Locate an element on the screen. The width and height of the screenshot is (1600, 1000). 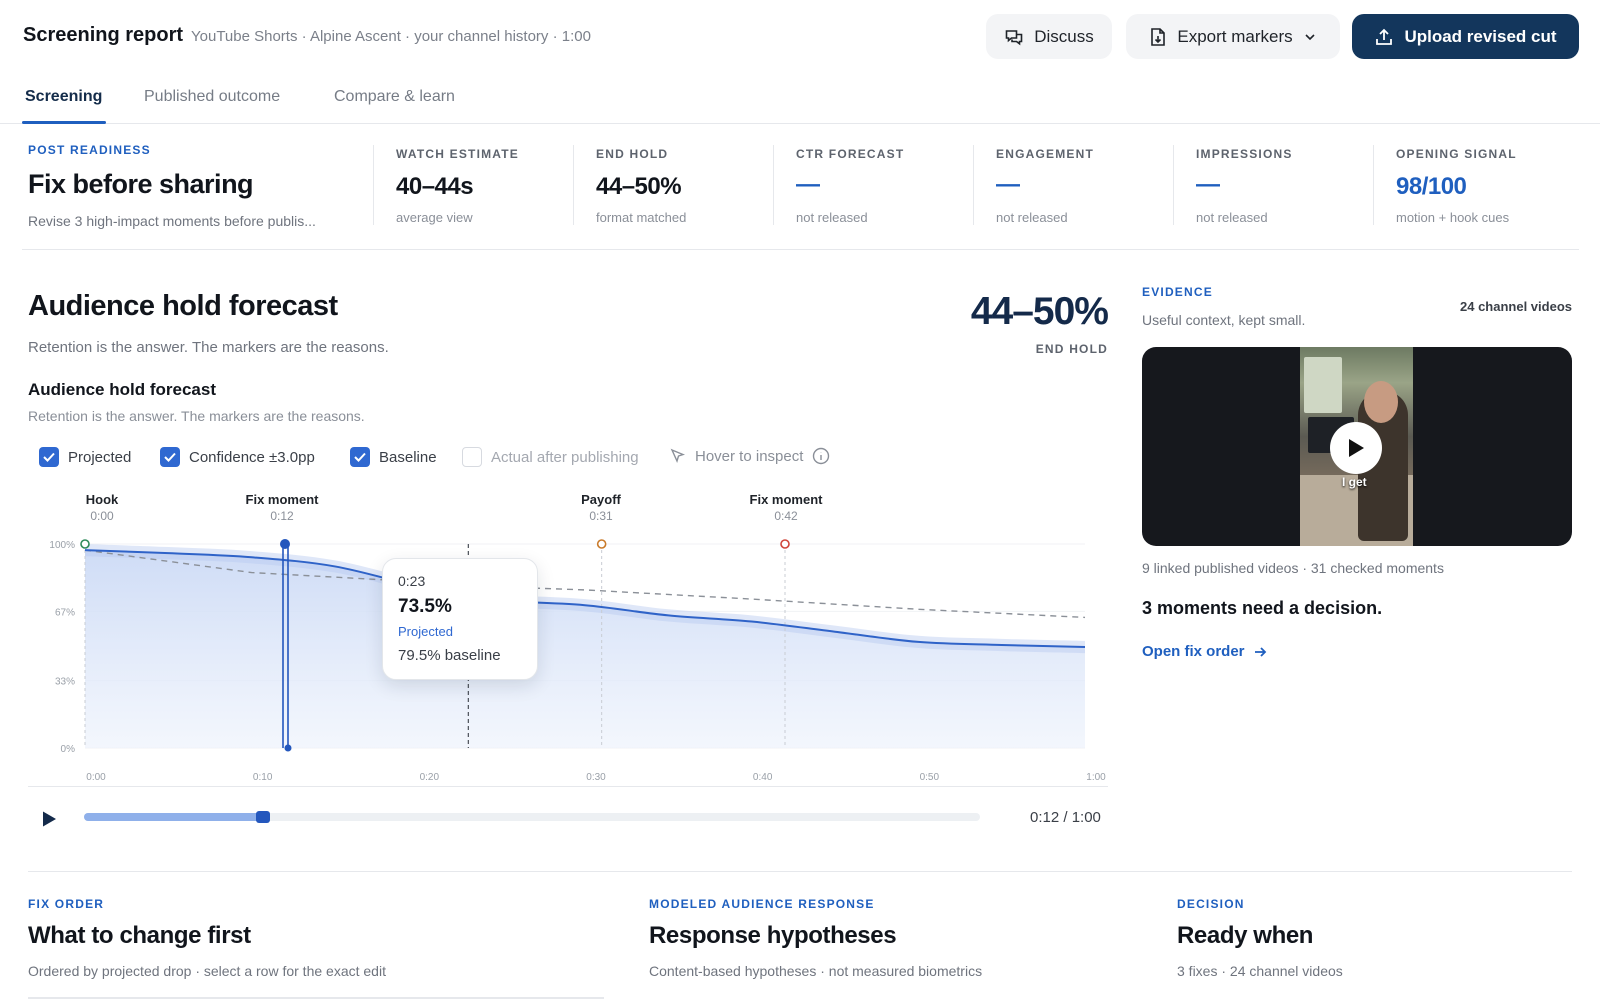
marker-label-fix-2: Fix moment is located at coordinates (786, 499).